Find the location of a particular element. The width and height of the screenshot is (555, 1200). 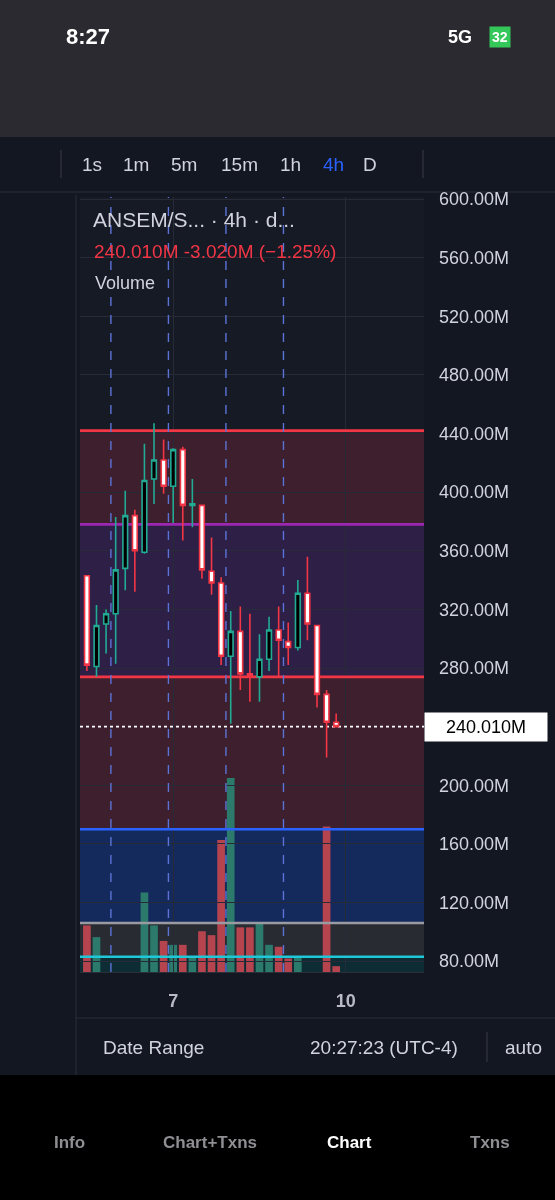

text: 1s is located at coordinates (92, 164).